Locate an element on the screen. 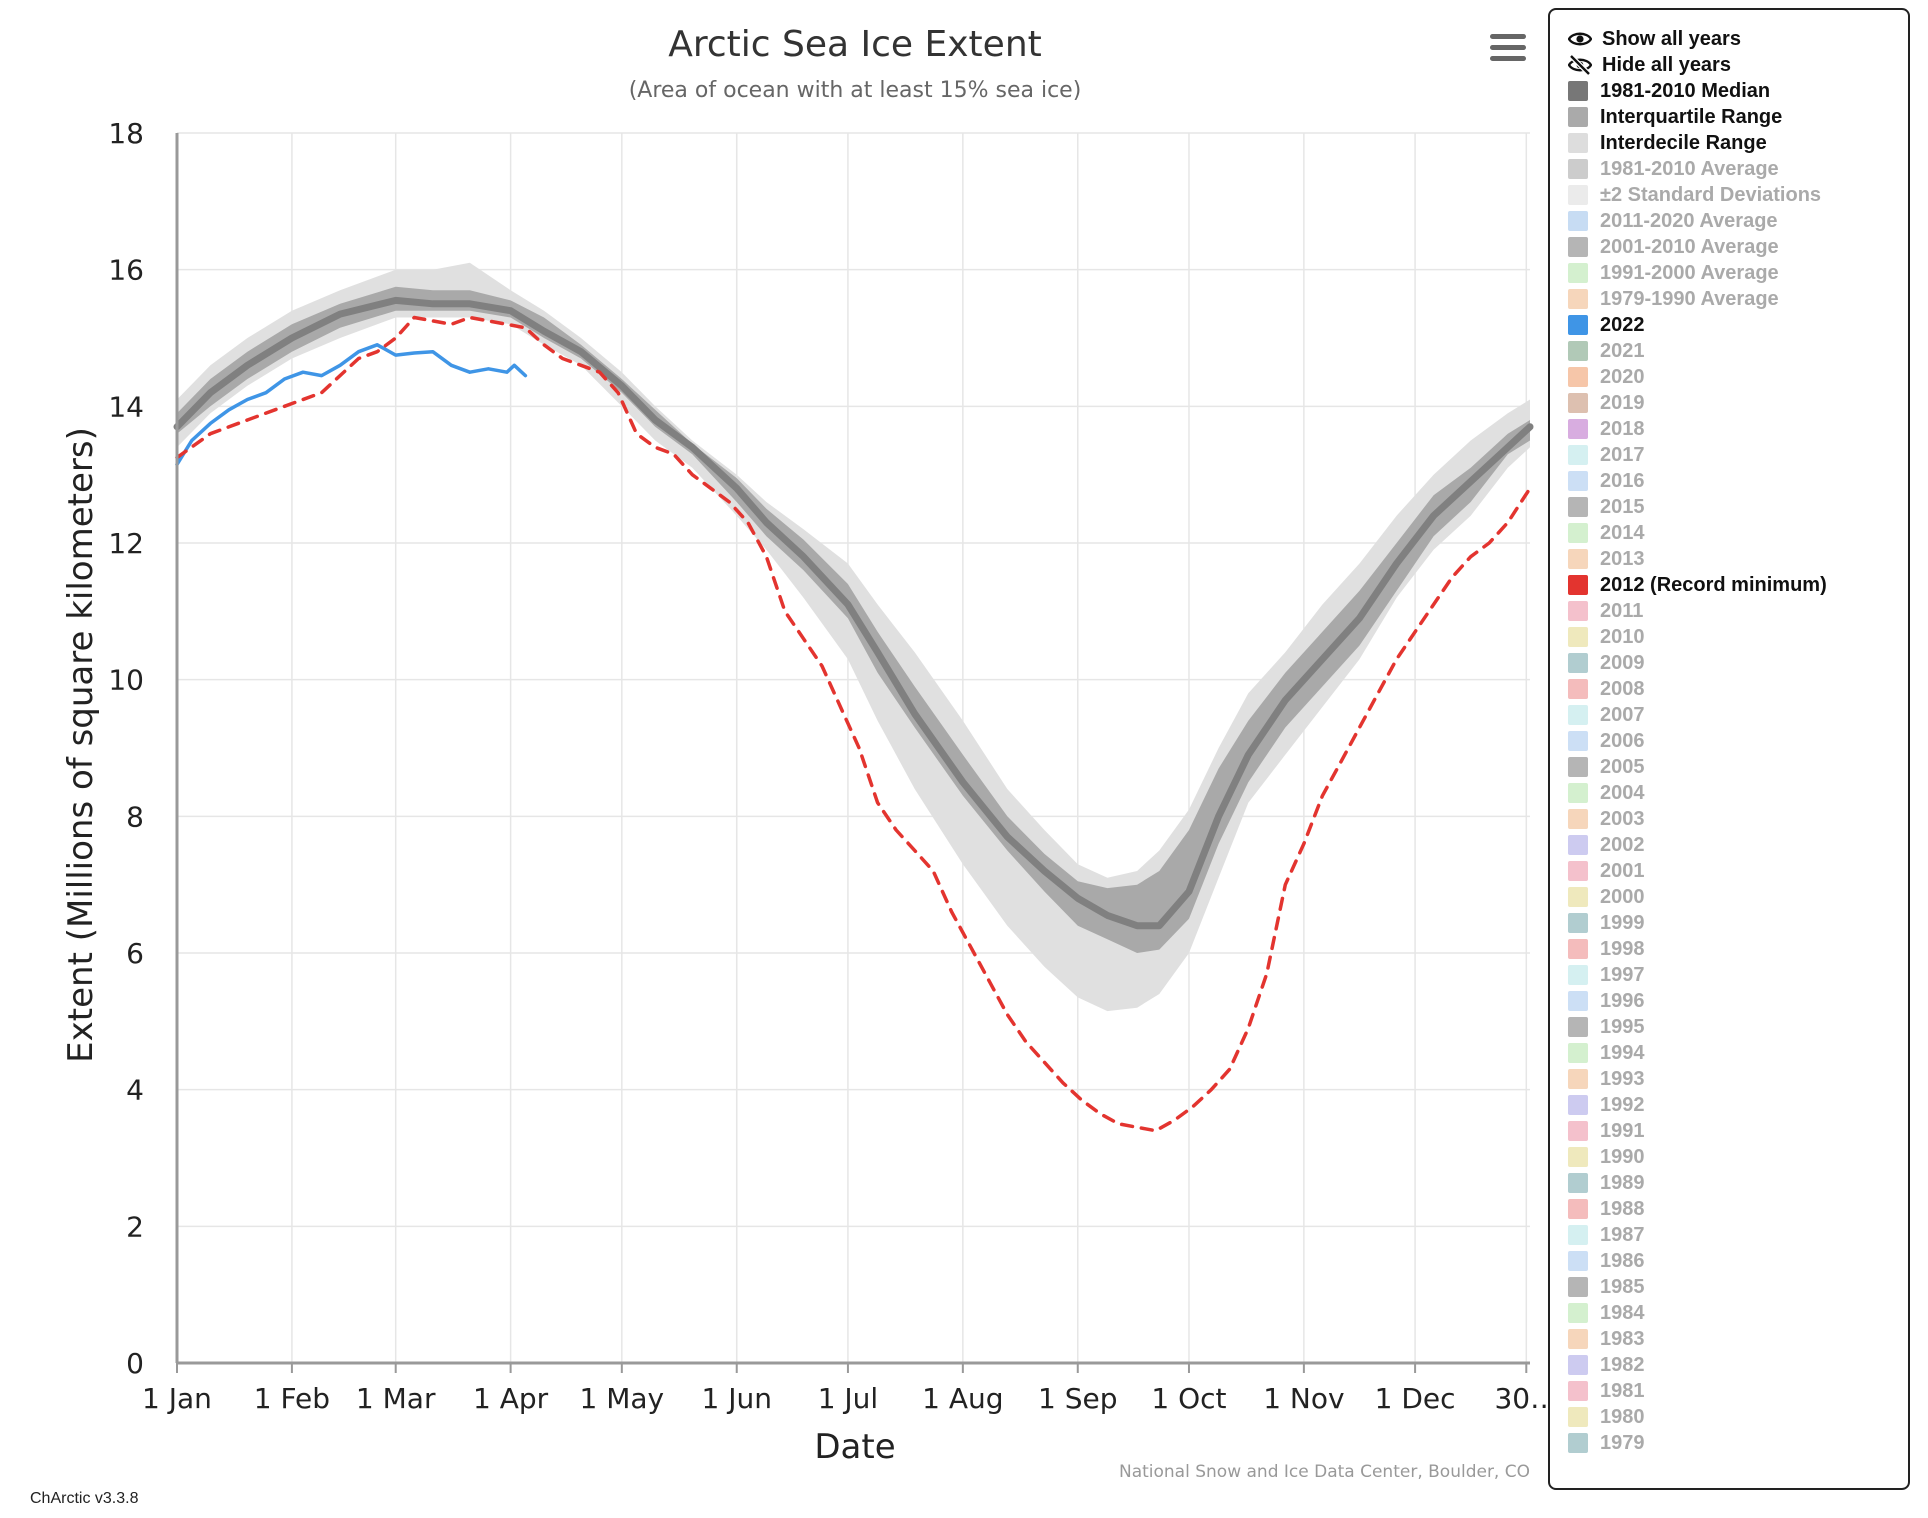 This screenshot has height=1518, width=1928. legend-item: 1984 is located at coordinates (1738, 1313).